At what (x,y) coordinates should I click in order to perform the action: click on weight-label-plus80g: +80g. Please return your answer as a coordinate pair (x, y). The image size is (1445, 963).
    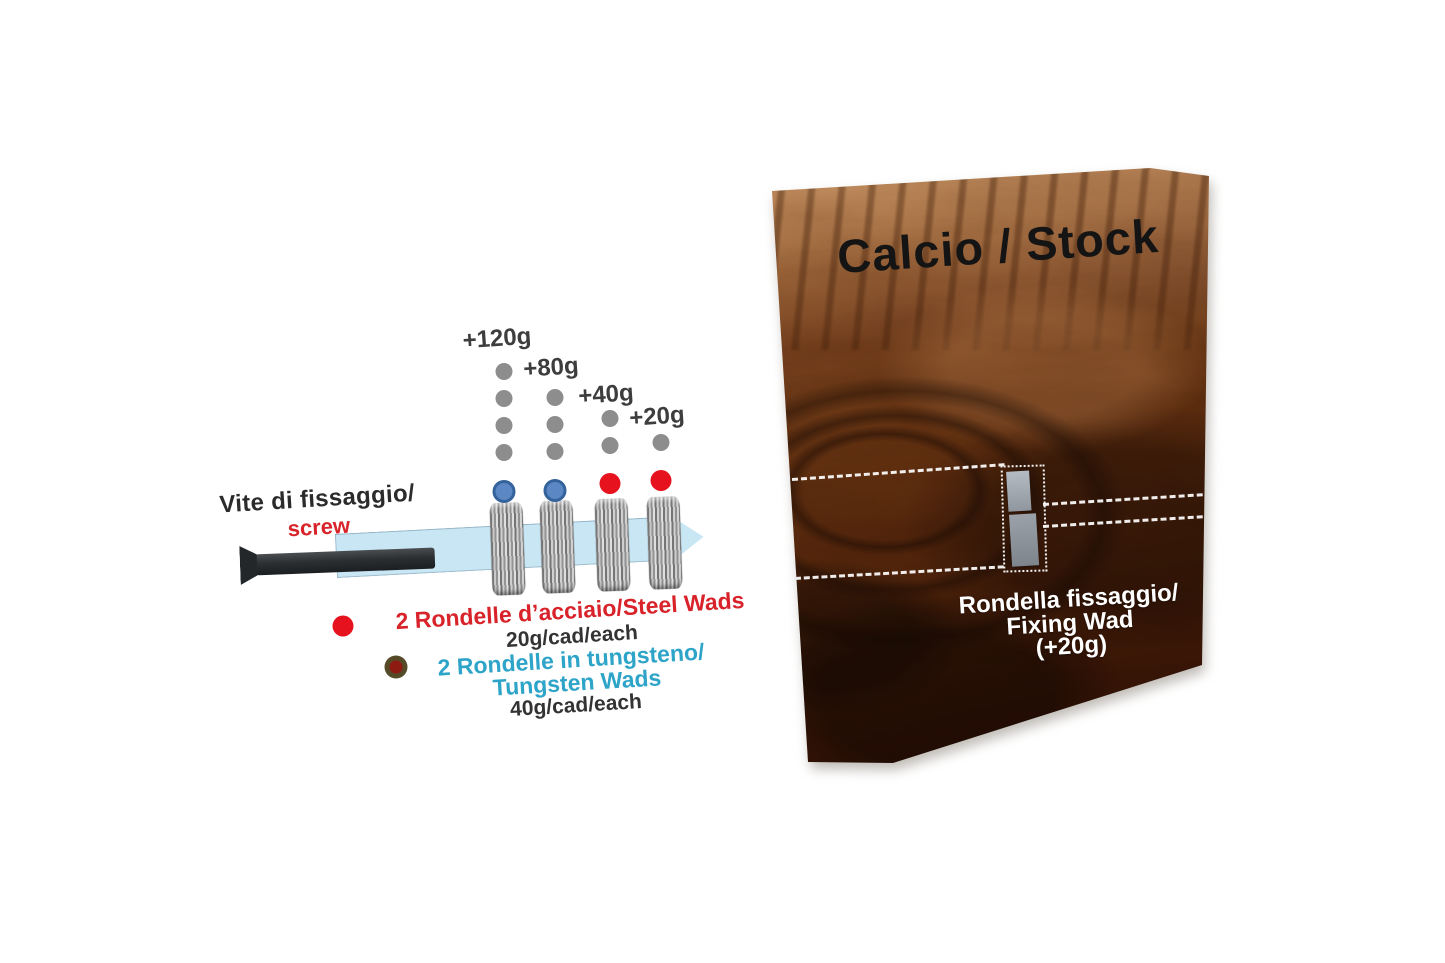
    Looking at the image, I should click on (551, 367).